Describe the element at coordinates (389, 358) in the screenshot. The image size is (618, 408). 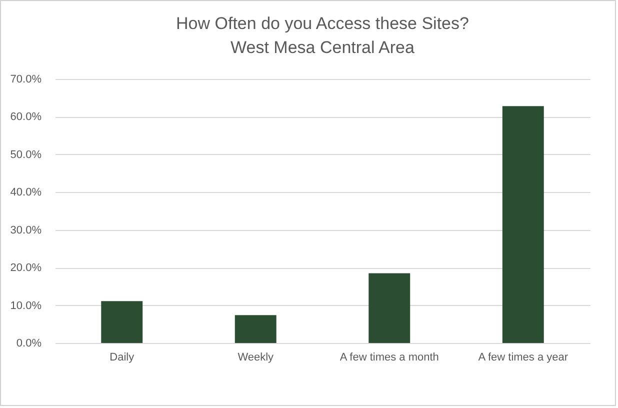
I see `x-tick-label: A few times a month` at that location.